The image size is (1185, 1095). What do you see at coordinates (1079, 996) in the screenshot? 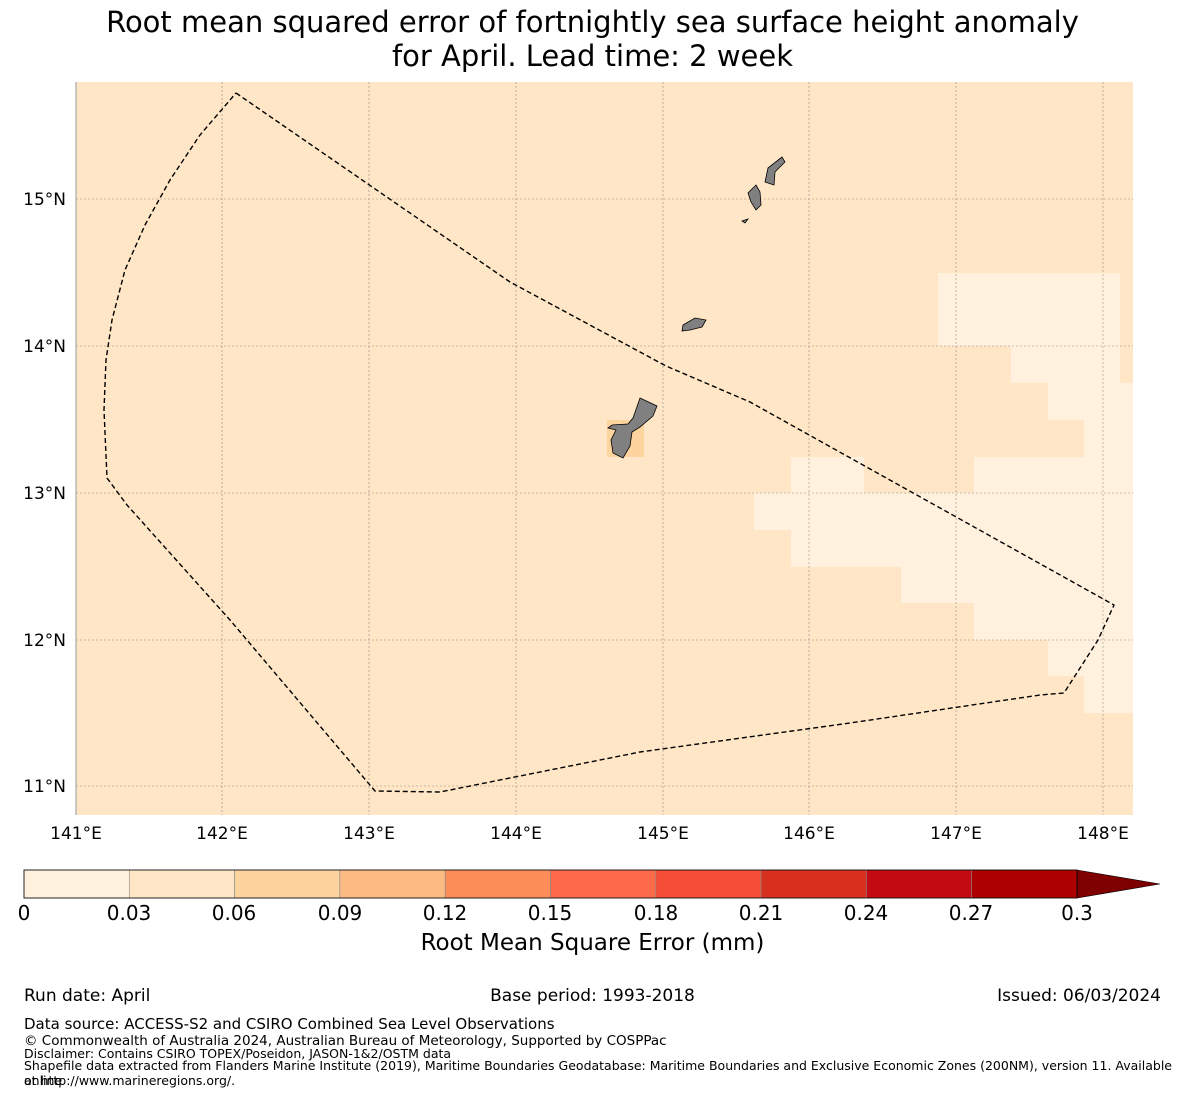
I see `issued-date: Issued: 06/03/2024` at bounding box center [1079, 996].